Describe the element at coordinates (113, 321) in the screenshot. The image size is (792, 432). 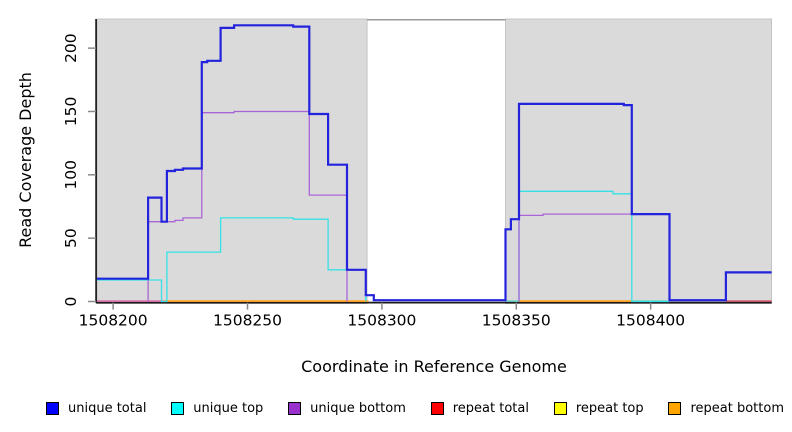
I see `x-tick-label: 1508200` at that location.